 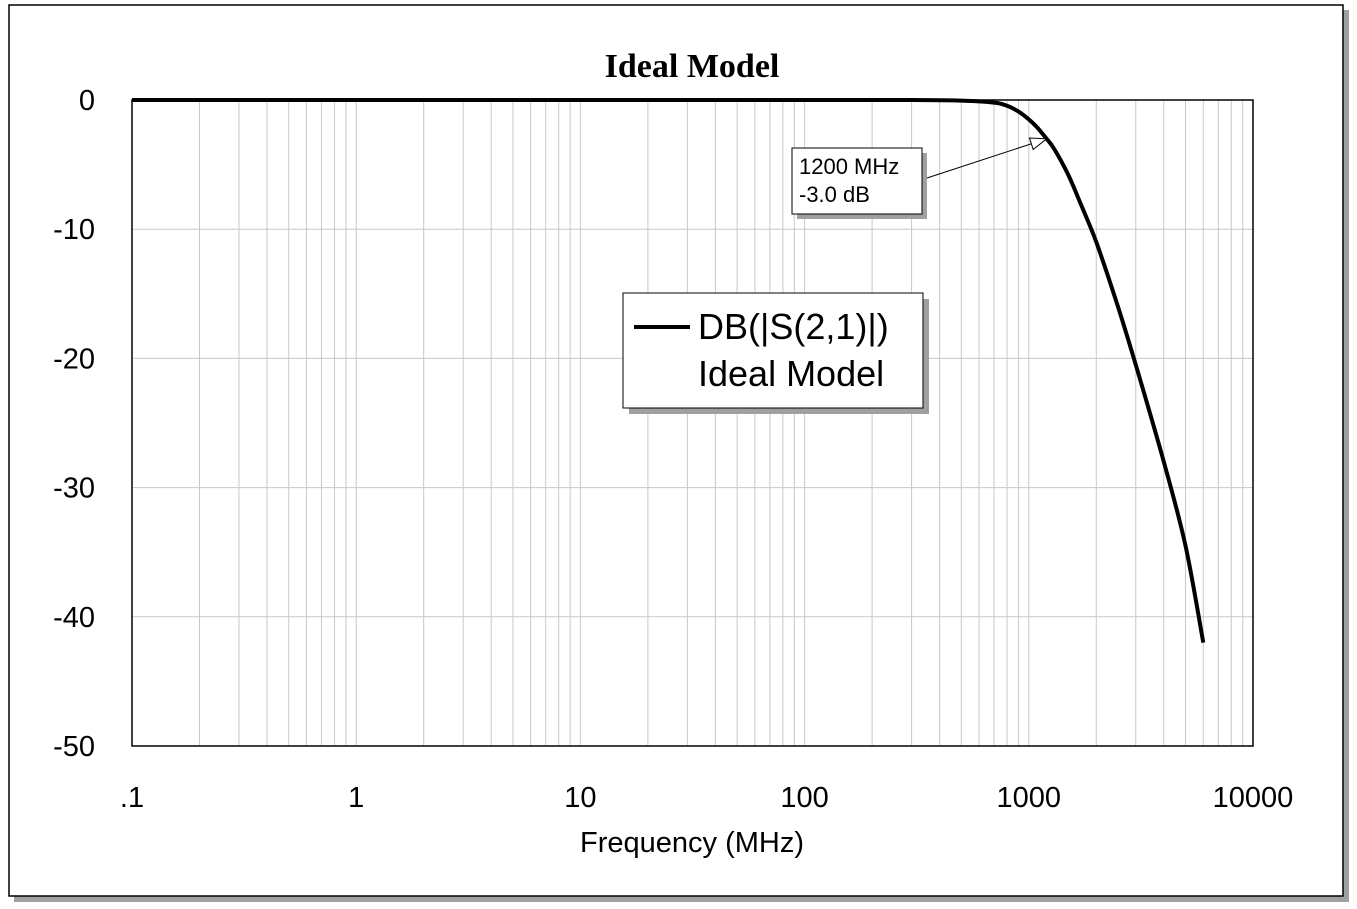 I want to click on y-tick-label: 0, so click(x=87, y=101).